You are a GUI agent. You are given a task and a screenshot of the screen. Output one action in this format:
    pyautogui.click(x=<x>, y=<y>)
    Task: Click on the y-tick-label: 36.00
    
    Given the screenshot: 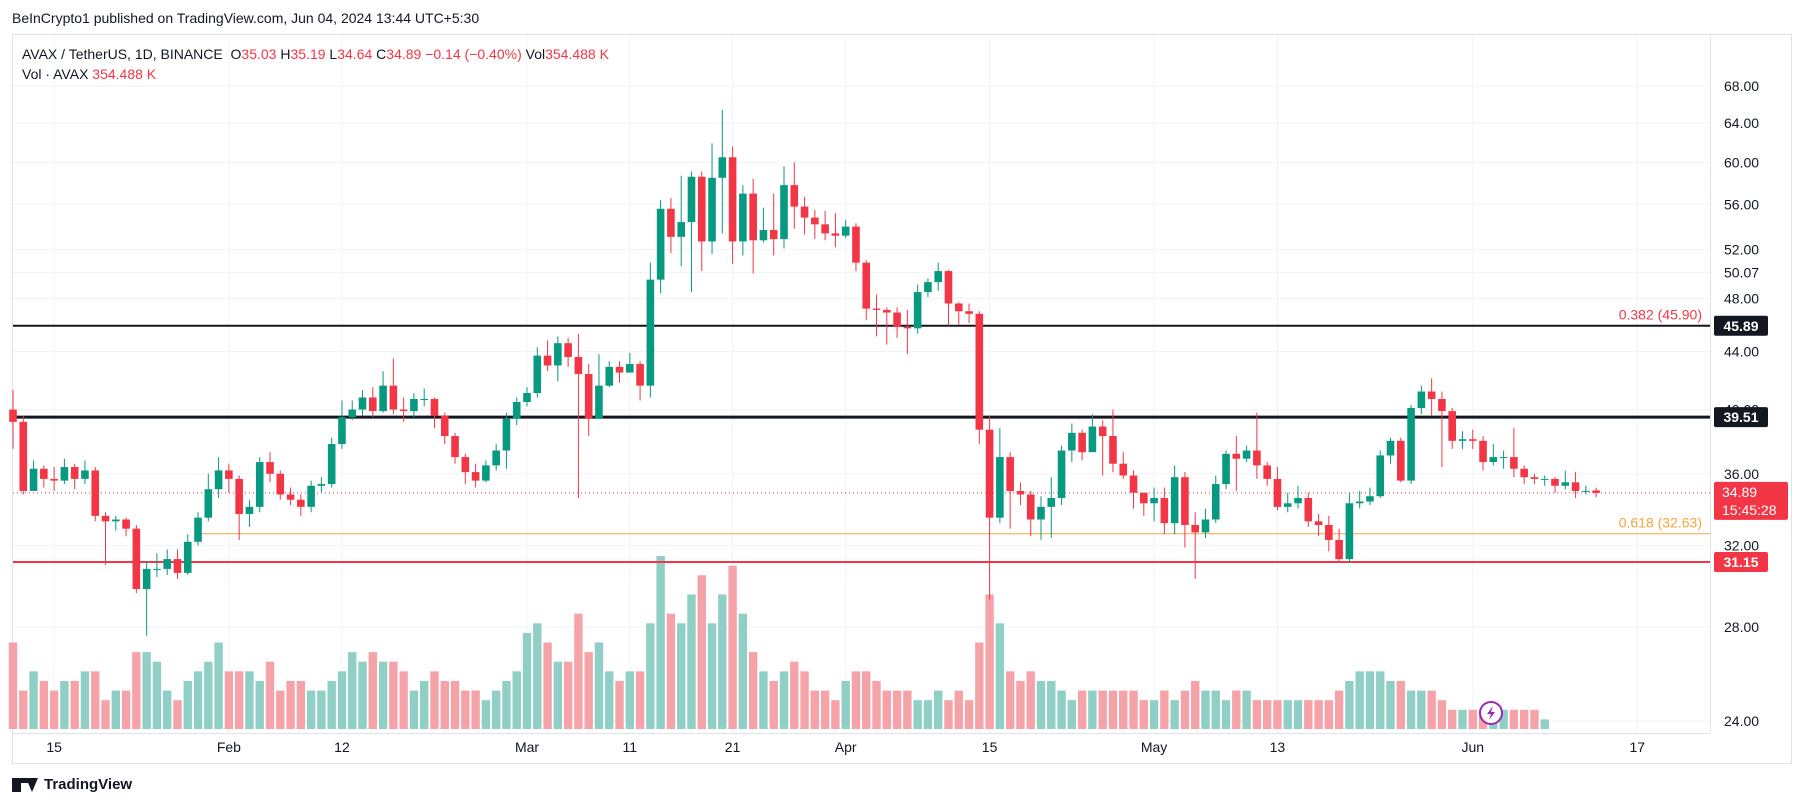 What is the action you would take?
    pyautogui.click(x=1741, y=474)
    